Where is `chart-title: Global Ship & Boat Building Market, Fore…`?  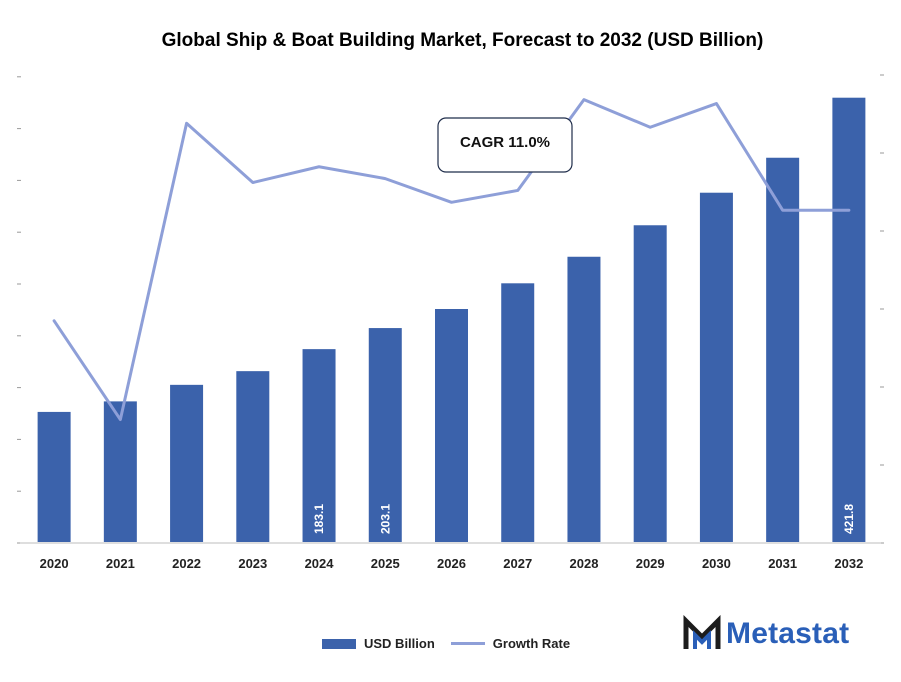 chart-title: Global Ship & Boat Building Market, Fore… is located at coordinates (462, 40).